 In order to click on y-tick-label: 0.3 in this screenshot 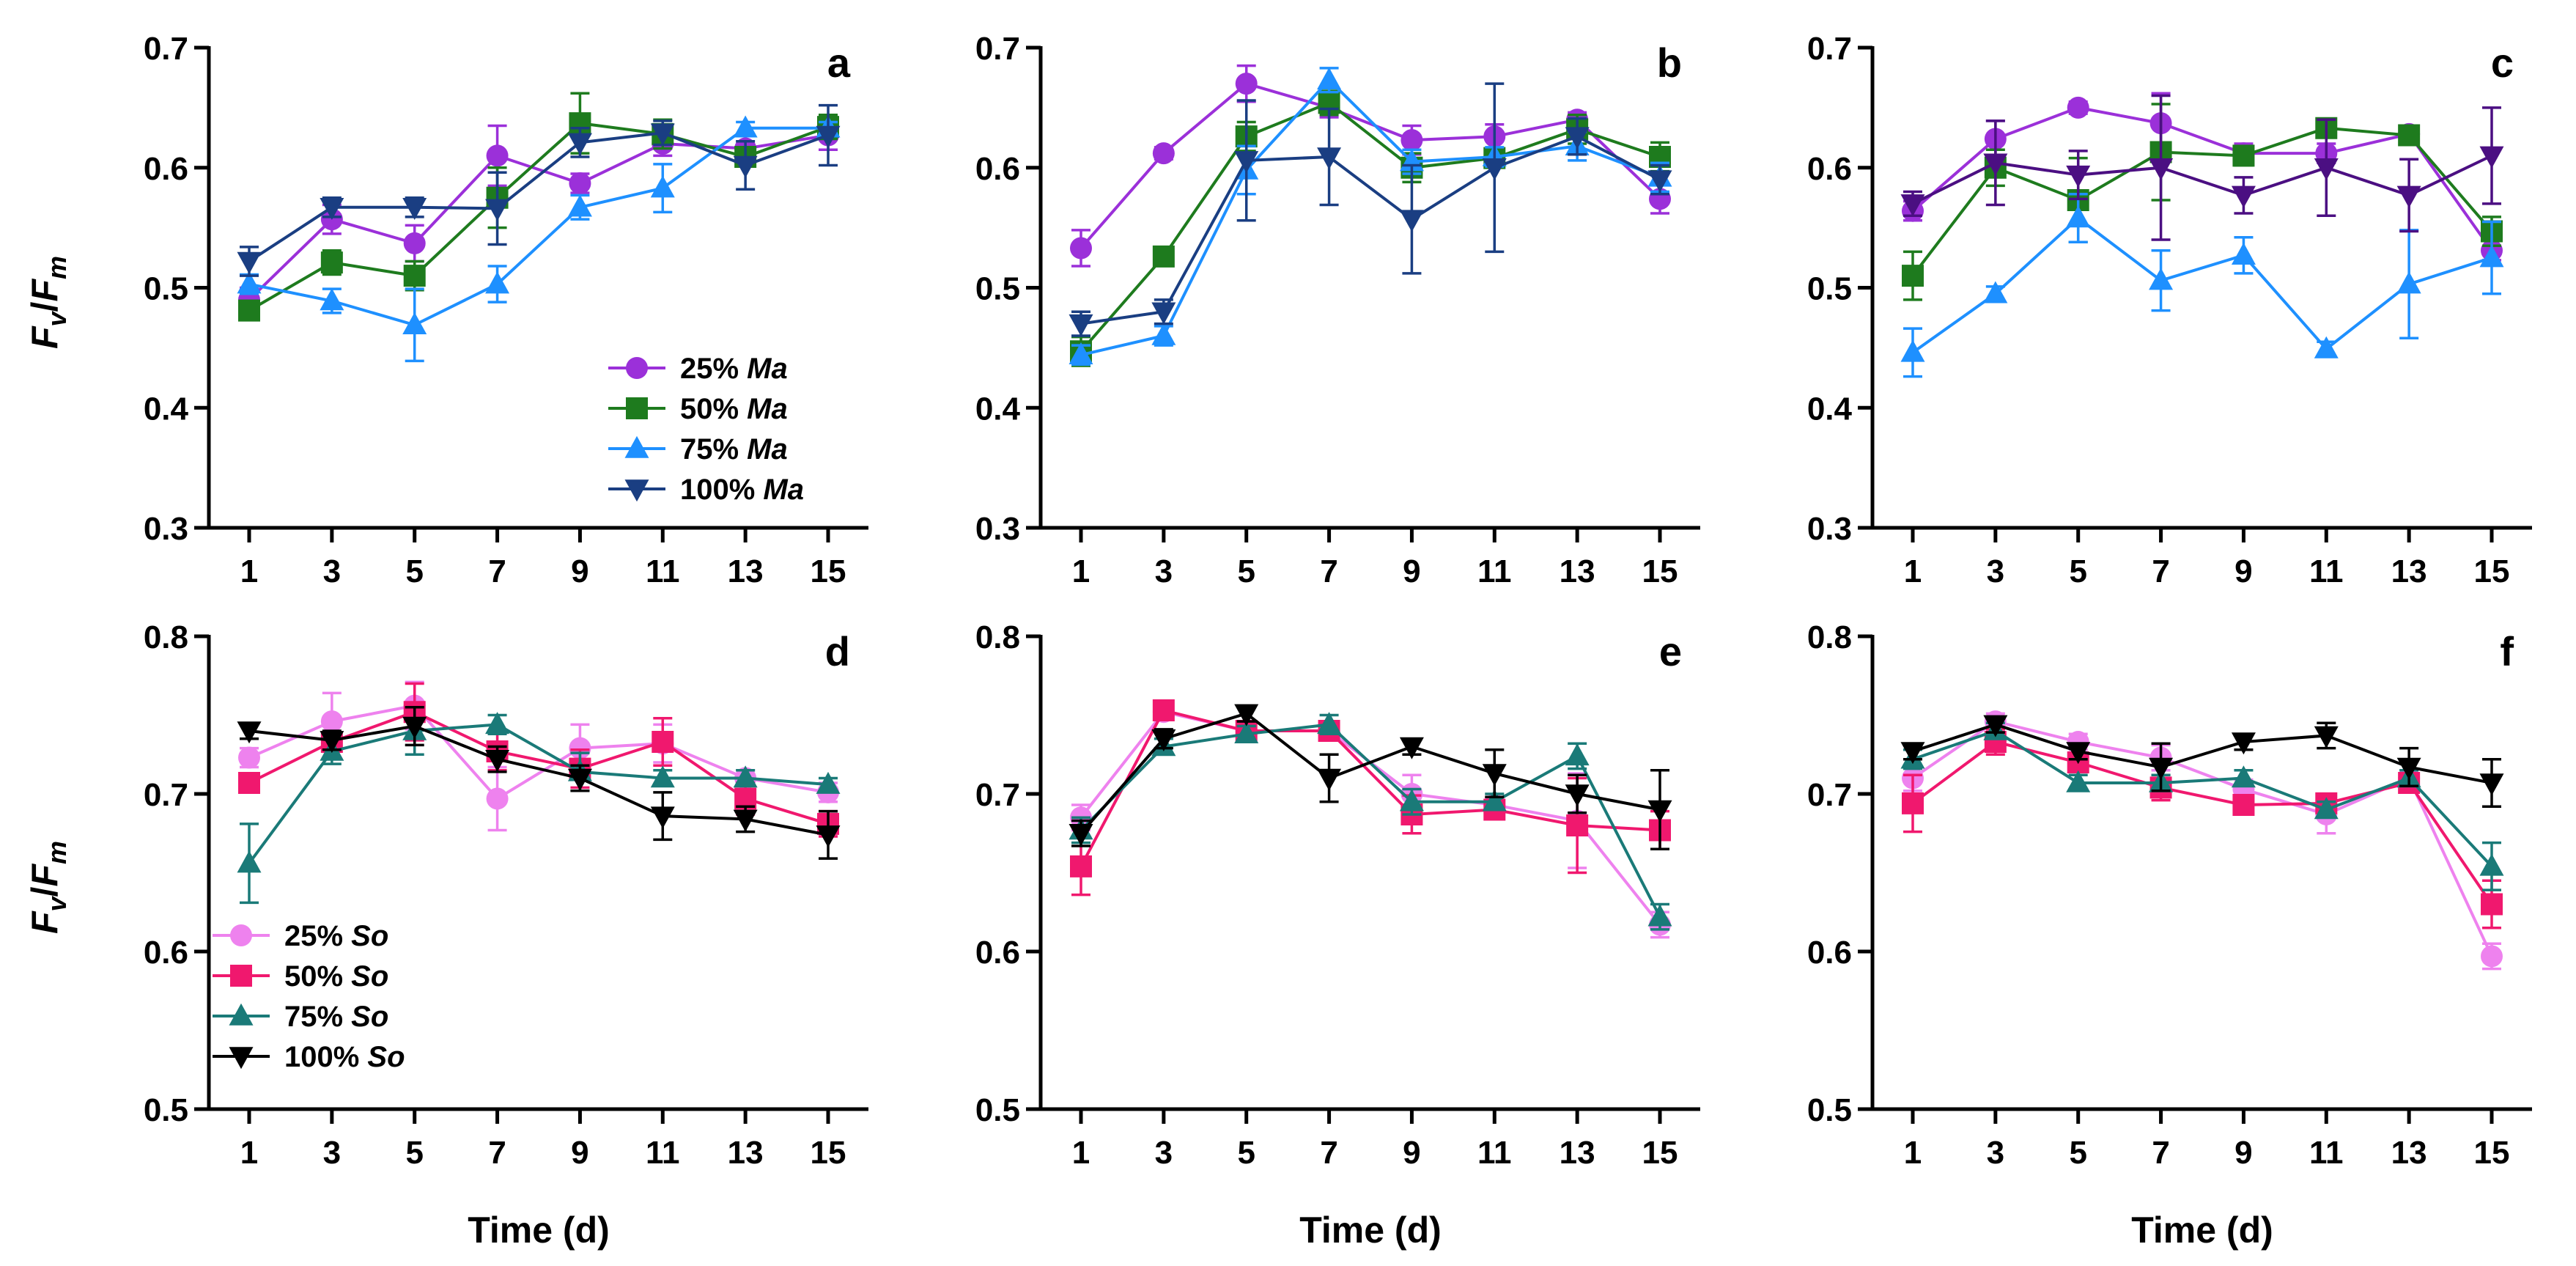, I will do `click(1829, 529)`.